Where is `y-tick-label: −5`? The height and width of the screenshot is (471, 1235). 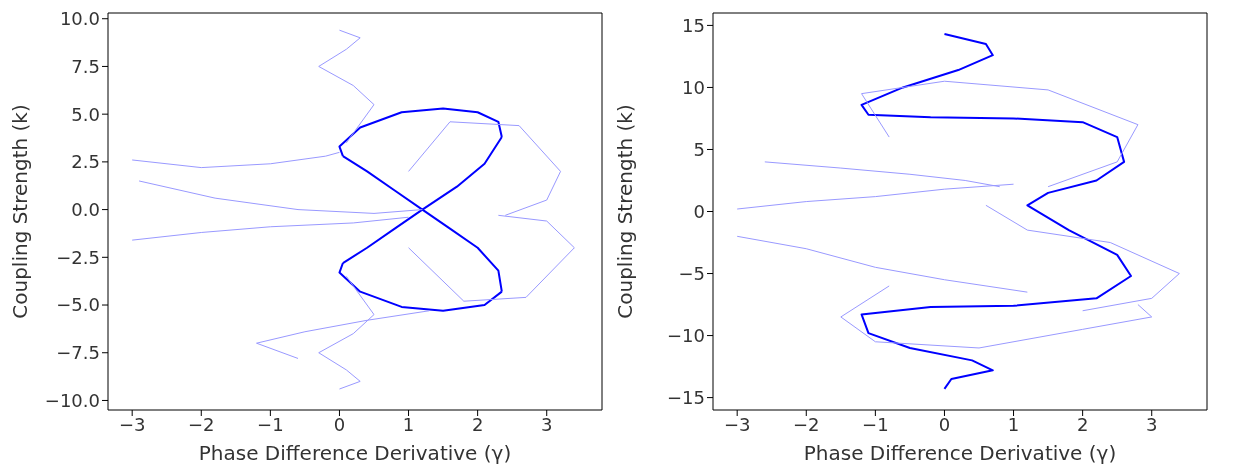 y-tick-label: −5 is located at coordinates (691, 273).